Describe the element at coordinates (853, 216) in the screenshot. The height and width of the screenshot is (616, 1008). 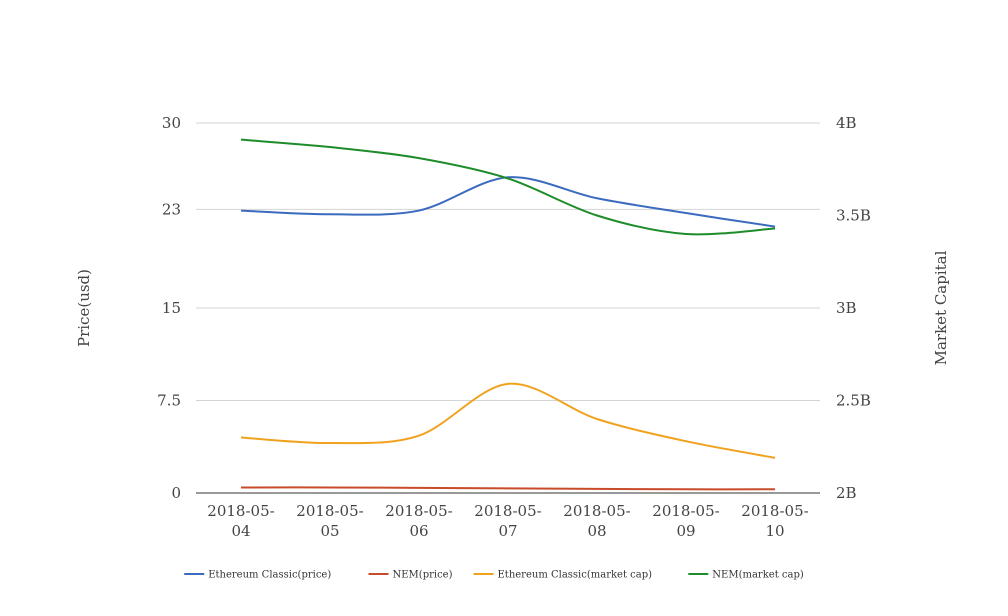
I see `right-tick-label: 3.5B` at that location.